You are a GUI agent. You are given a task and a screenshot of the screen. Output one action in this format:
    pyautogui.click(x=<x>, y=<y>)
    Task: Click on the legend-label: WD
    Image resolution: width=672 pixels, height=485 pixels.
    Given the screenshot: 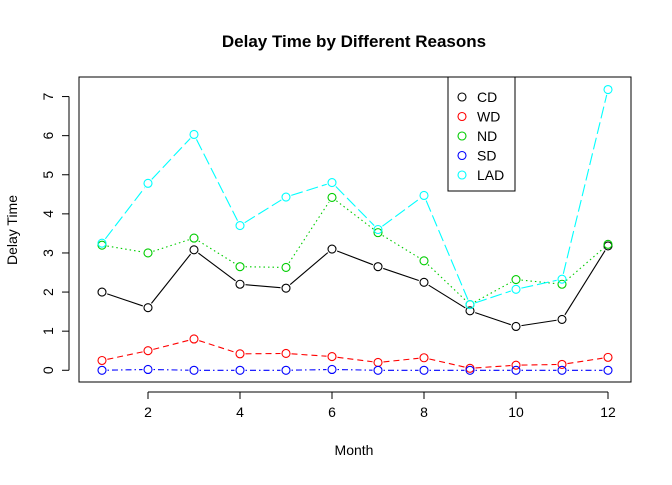 What is the action you would take?
    pyautogui.click(x=488, y=117)
    